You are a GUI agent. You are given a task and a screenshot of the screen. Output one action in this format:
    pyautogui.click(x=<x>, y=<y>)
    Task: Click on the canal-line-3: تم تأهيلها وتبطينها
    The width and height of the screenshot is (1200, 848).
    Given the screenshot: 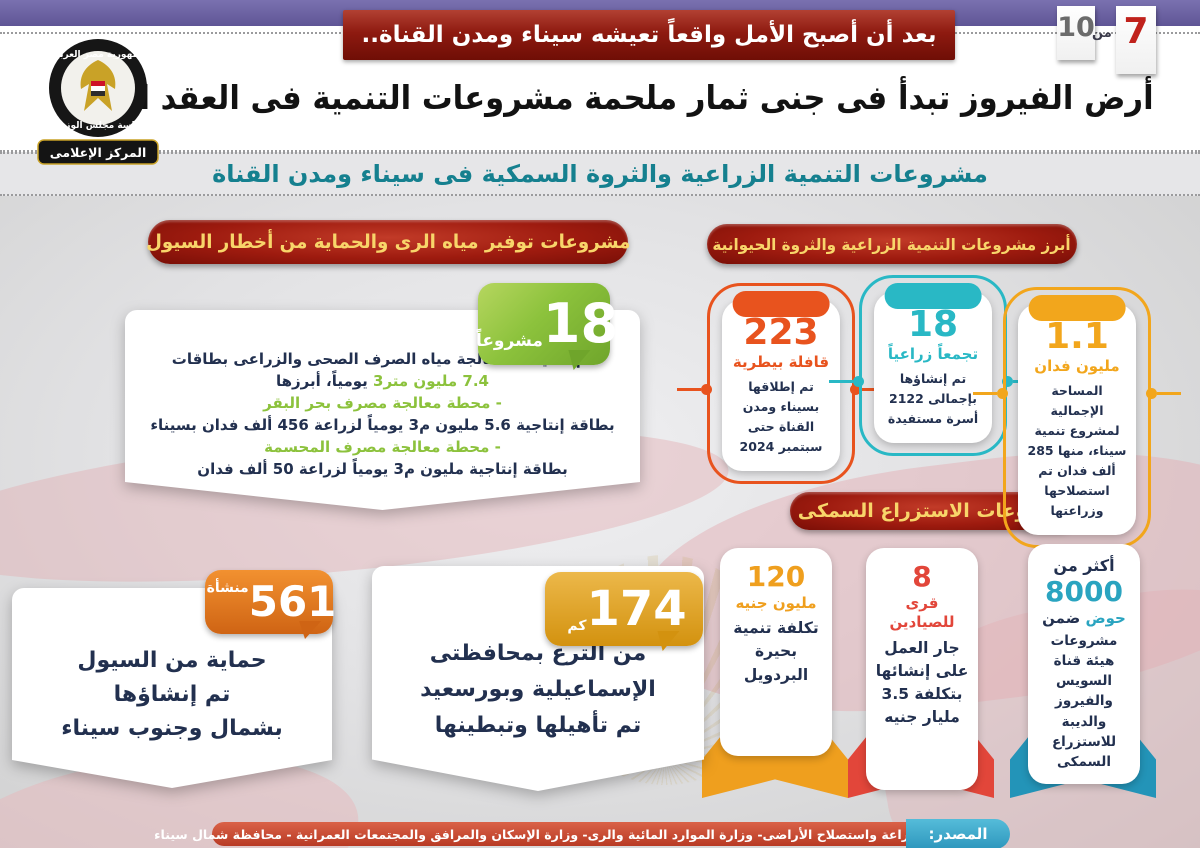 What is the action you would take?
    pyautogui.click(x=538, y=725)
    